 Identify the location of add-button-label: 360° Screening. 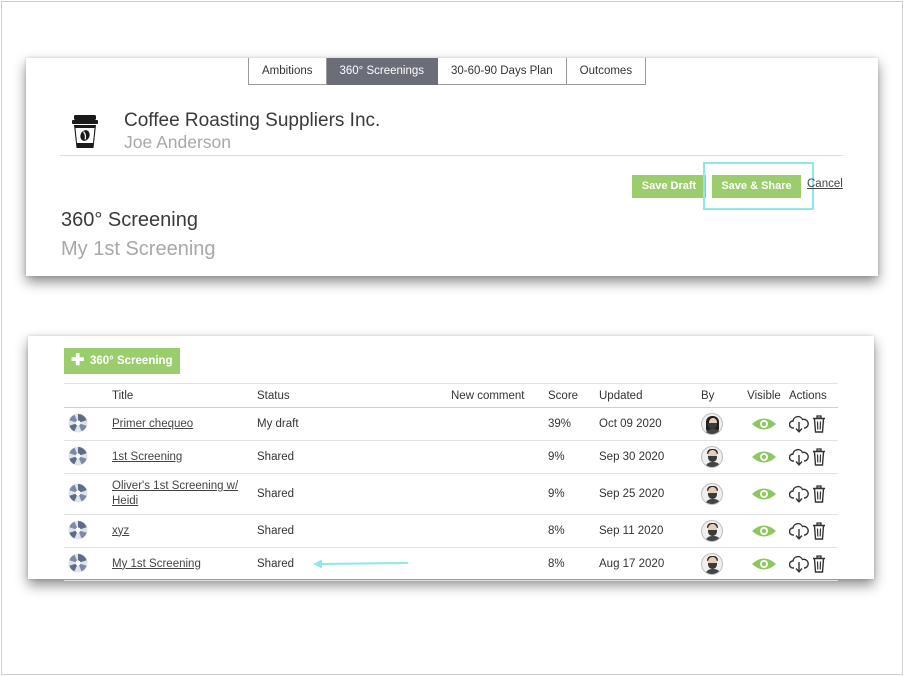
(131, 361).